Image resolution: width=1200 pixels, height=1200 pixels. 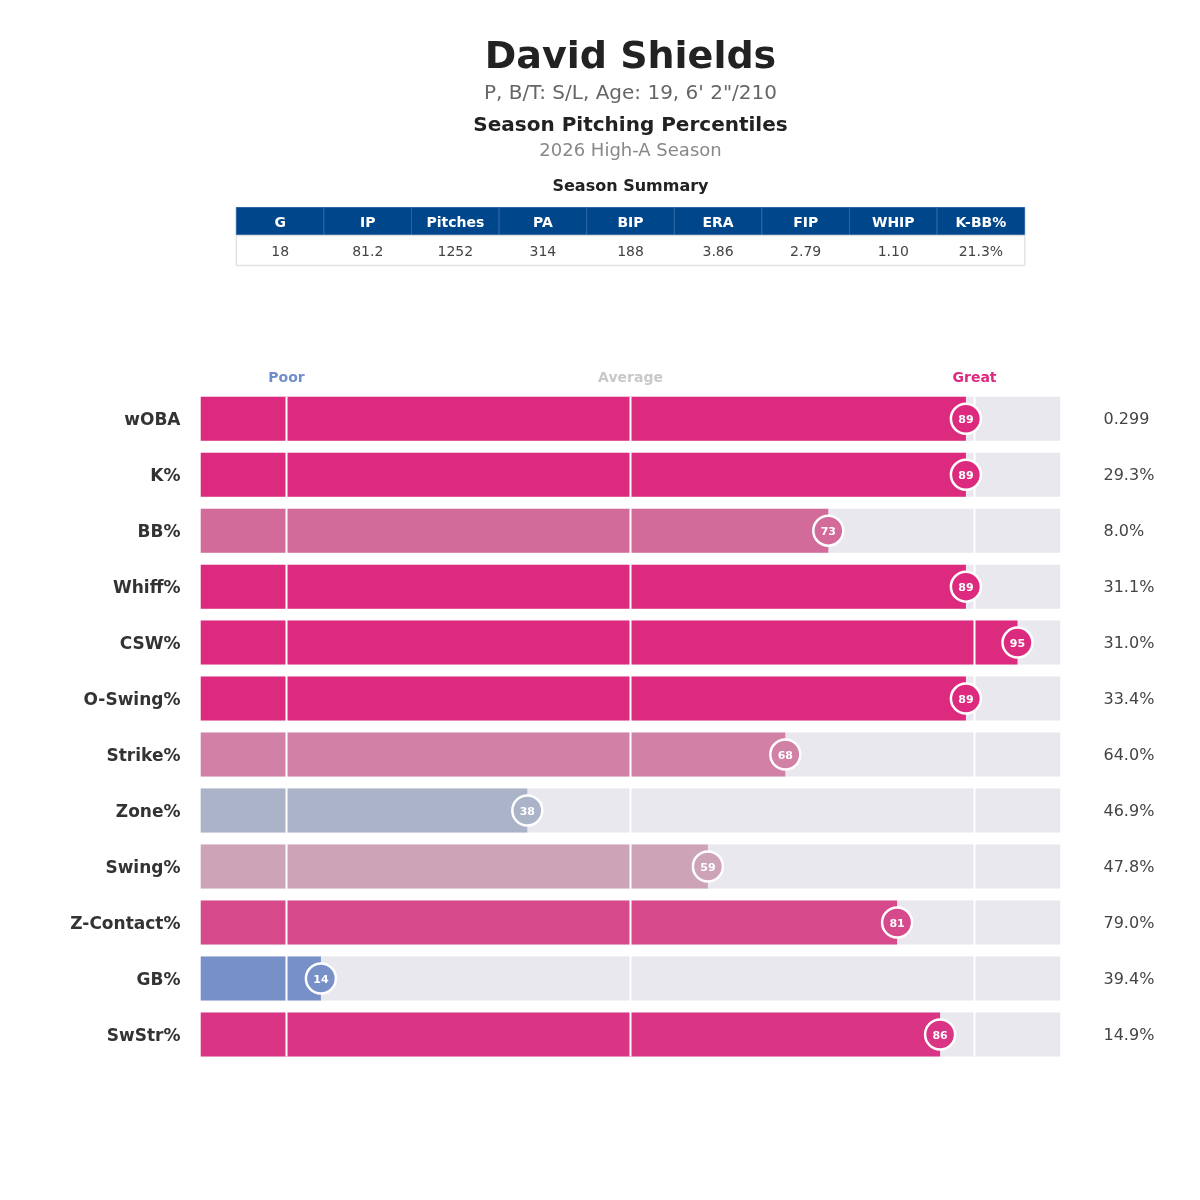 I want to click on y-tick-label: wOBA, so click(x=153, y=418).